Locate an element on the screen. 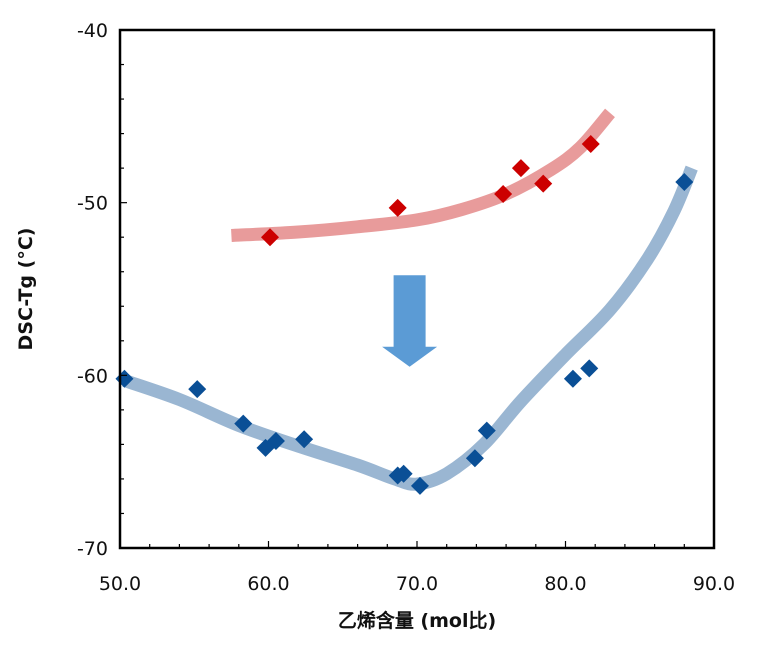 This screenshot has height=648, width=768. y-tick-label: -70 is located at coordinates (92, 549).